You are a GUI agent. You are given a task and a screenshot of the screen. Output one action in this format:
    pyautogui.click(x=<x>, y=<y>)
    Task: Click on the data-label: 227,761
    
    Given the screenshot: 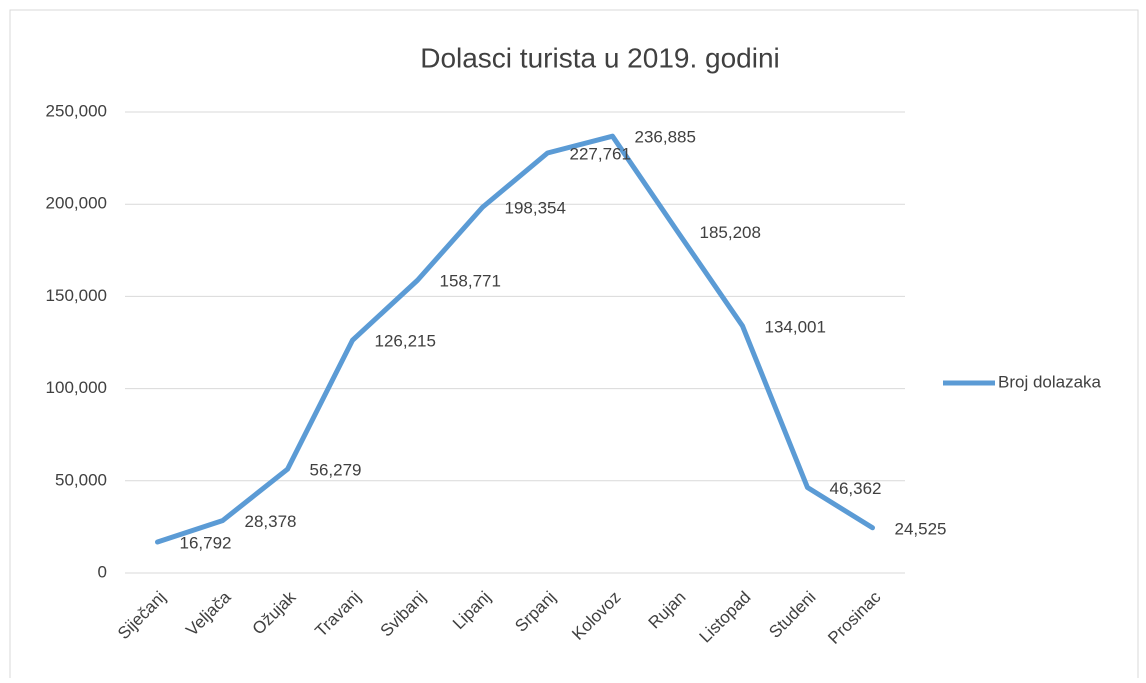 What is the action you would take?
    pyautogui.click(x=600, y=153)
    